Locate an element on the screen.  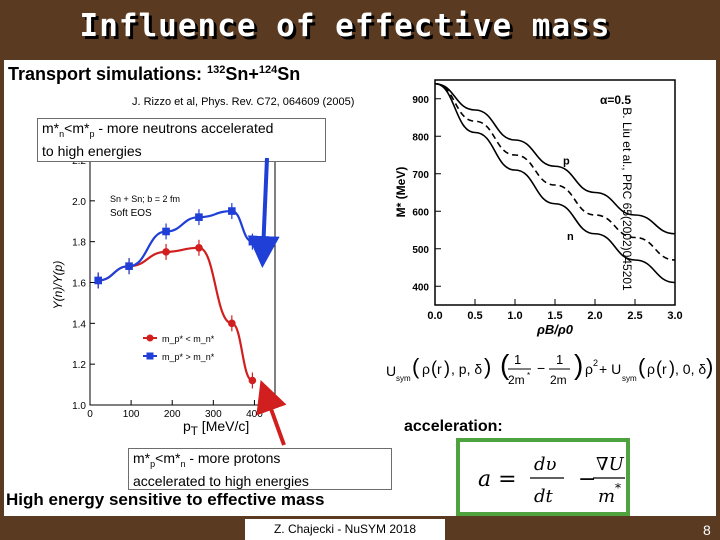
left-chart-system: Sn + Sn; b = 2 fm is located at coordinates (145, 199).